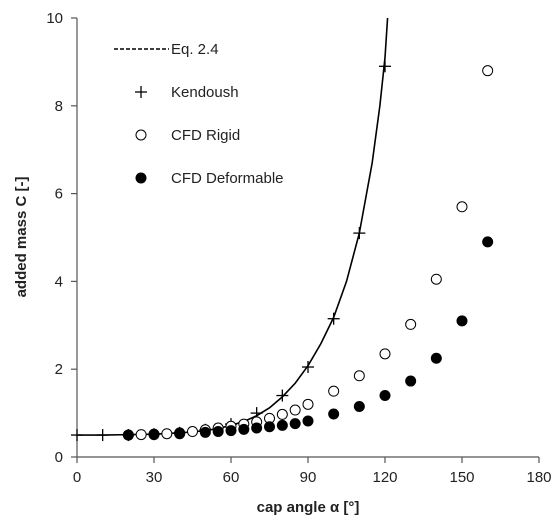 This screenshot has height=517, width=554. Describe the element at coordinates (59, 457) in the screenshot. I see `y-tick-label: 0` at that location.